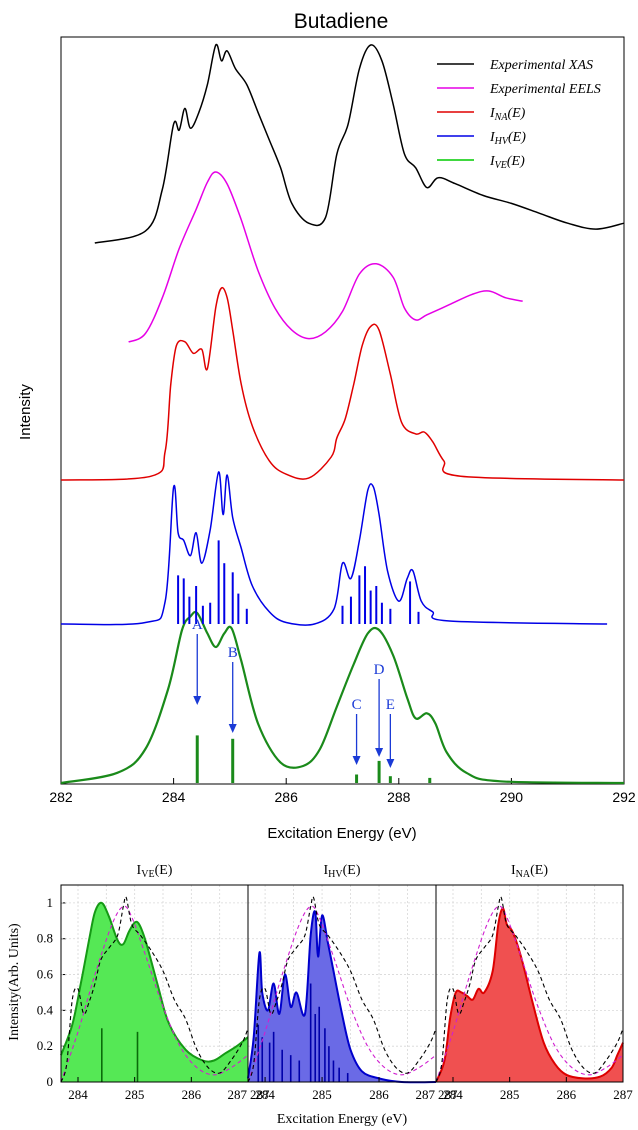 The height and width of the screenshot is (1130, 638). What do you see at coordinates (50, 1081) in the screenshot?
I see `bottom-y-tick-label: 0` at bounding box center [50, 1081].